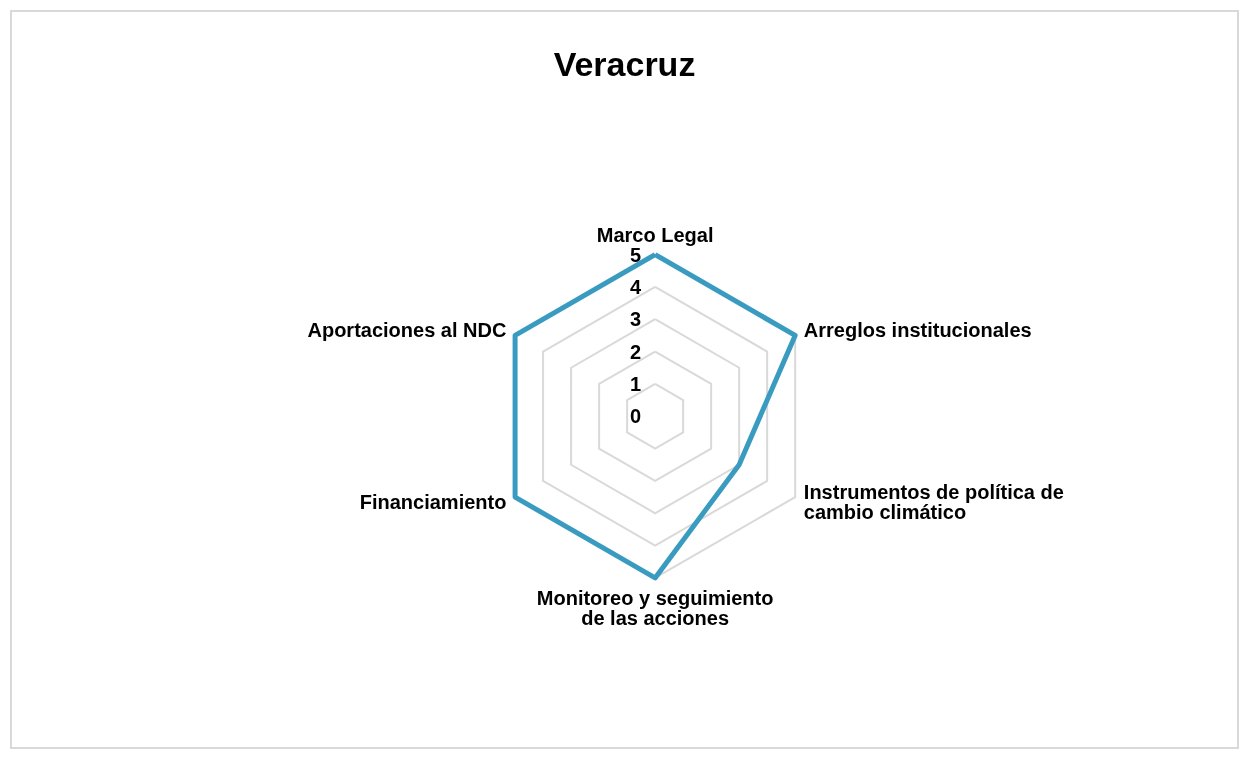  Describe the element at coordinates (624, 64) in the screenshot. I see `chart-title: Veracruz` at that location.